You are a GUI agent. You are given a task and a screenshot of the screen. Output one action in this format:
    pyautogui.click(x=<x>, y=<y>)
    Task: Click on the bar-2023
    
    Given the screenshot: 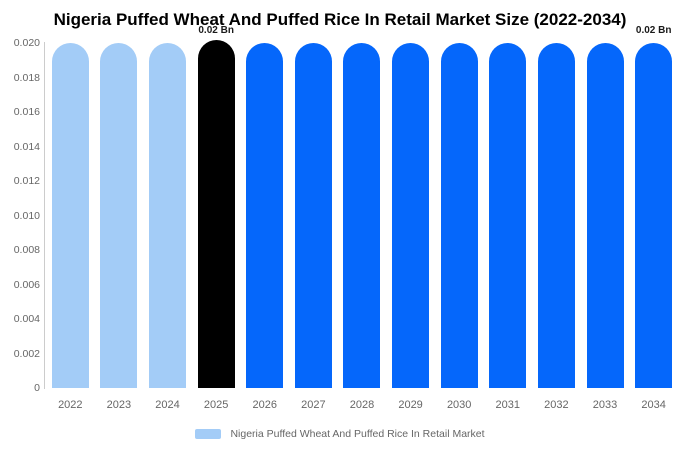 What is the action you would take?
    pyautogui.click(x=119, y=215)
    